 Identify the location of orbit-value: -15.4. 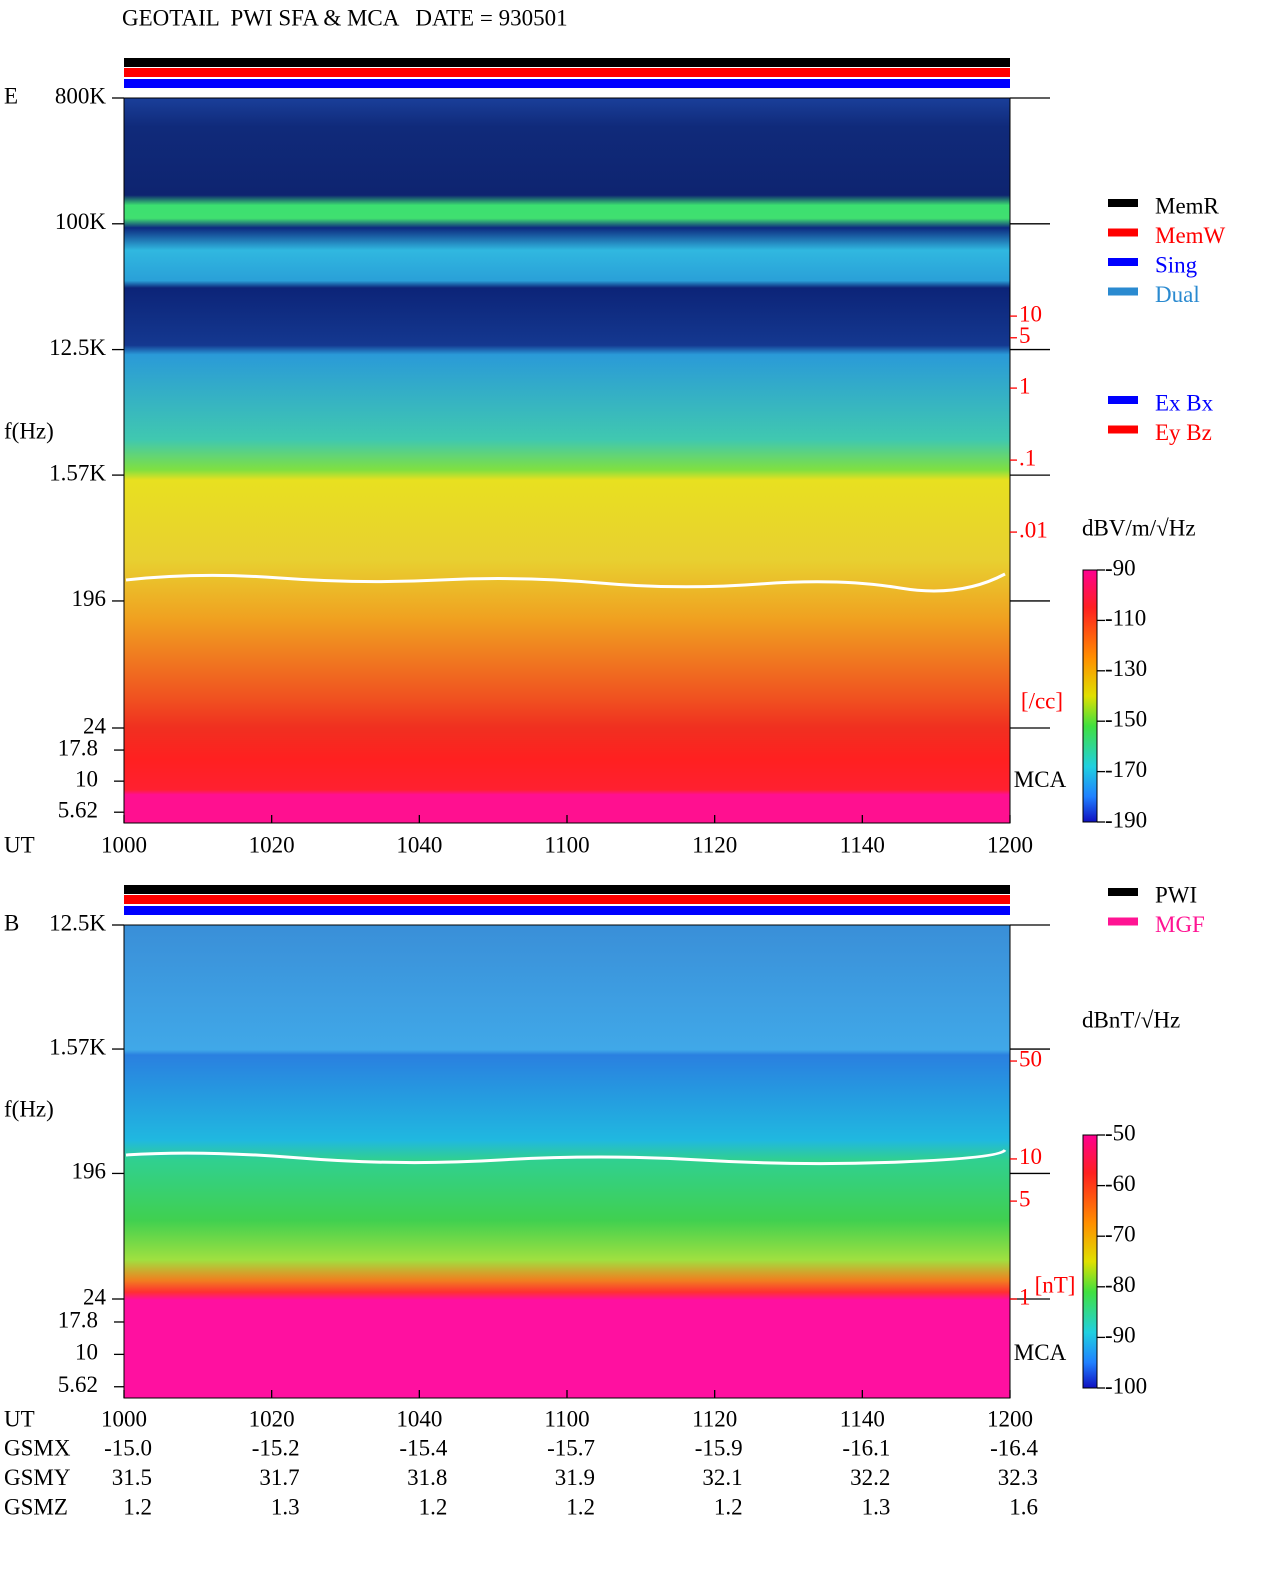
(423, 1447).